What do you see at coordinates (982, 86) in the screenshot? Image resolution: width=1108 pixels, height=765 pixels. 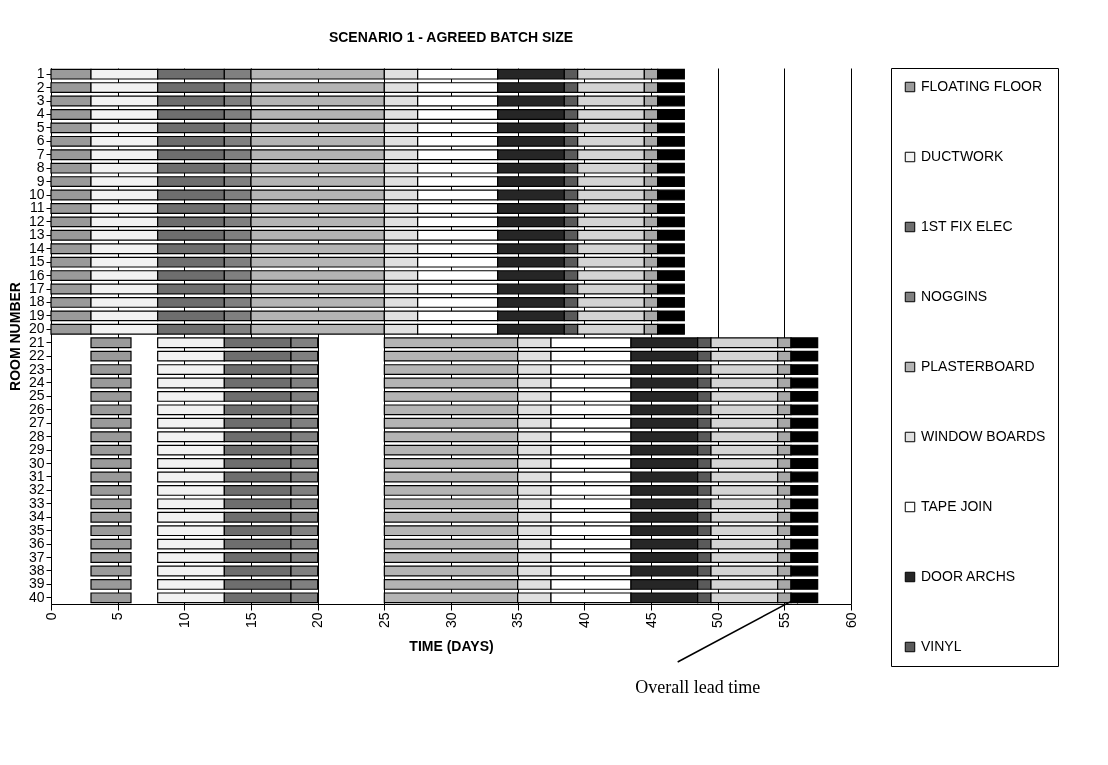 I see `legend-label: FLOATING FLOOR` at bounding box center [982, 86].